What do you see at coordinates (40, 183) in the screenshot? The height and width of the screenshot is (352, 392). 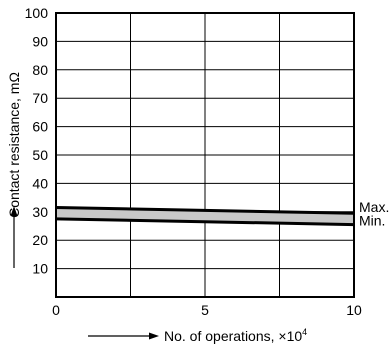 I see `y-tick-label: 40` at bounding box center [40, 183].